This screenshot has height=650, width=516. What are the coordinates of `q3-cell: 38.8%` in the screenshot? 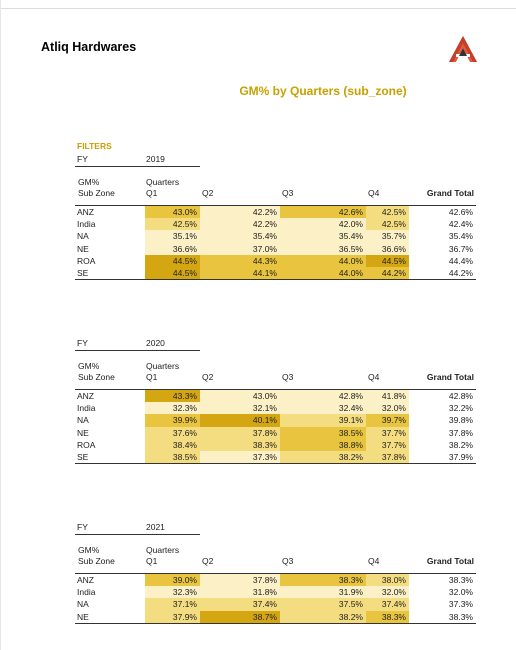 It's located at (323, 444).